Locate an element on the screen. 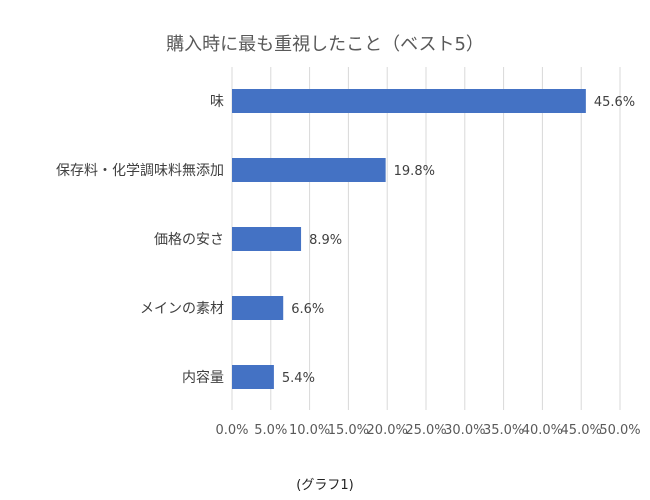 The height and width of the screenshot is (500, 650). data-label: 19.8% is located at coordinates (414, 171).